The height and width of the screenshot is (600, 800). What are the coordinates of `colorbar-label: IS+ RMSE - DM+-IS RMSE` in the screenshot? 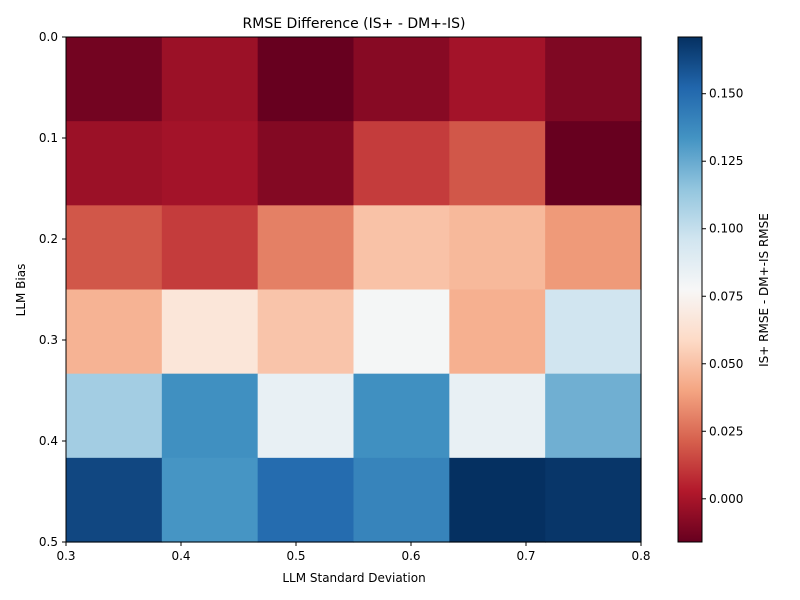 It's located at (764, 290).